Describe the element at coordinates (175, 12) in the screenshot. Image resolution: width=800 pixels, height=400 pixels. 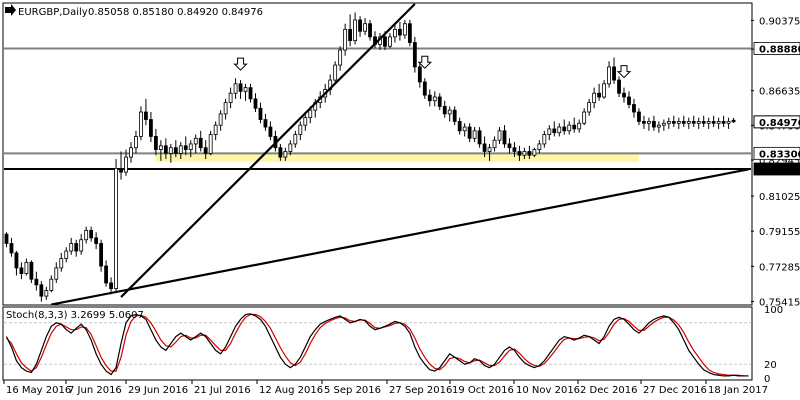
I see `ohlc-values: 0.85058 0.85180 0.84920 0.84976` at that location.